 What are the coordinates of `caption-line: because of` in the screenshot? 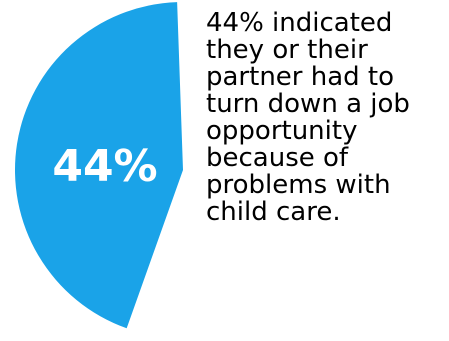 It's located at (277, 158).